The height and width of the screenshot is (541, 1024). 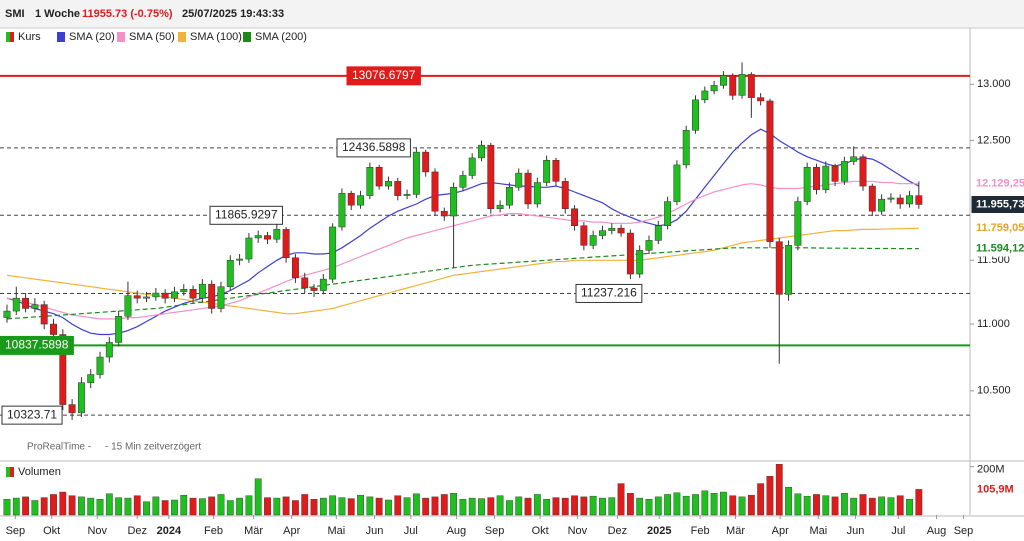 What do you see at coordinates (995, 489) in the screenshot?
I see `volume-last-label: 105,9M` at bounding box center [995, 489].